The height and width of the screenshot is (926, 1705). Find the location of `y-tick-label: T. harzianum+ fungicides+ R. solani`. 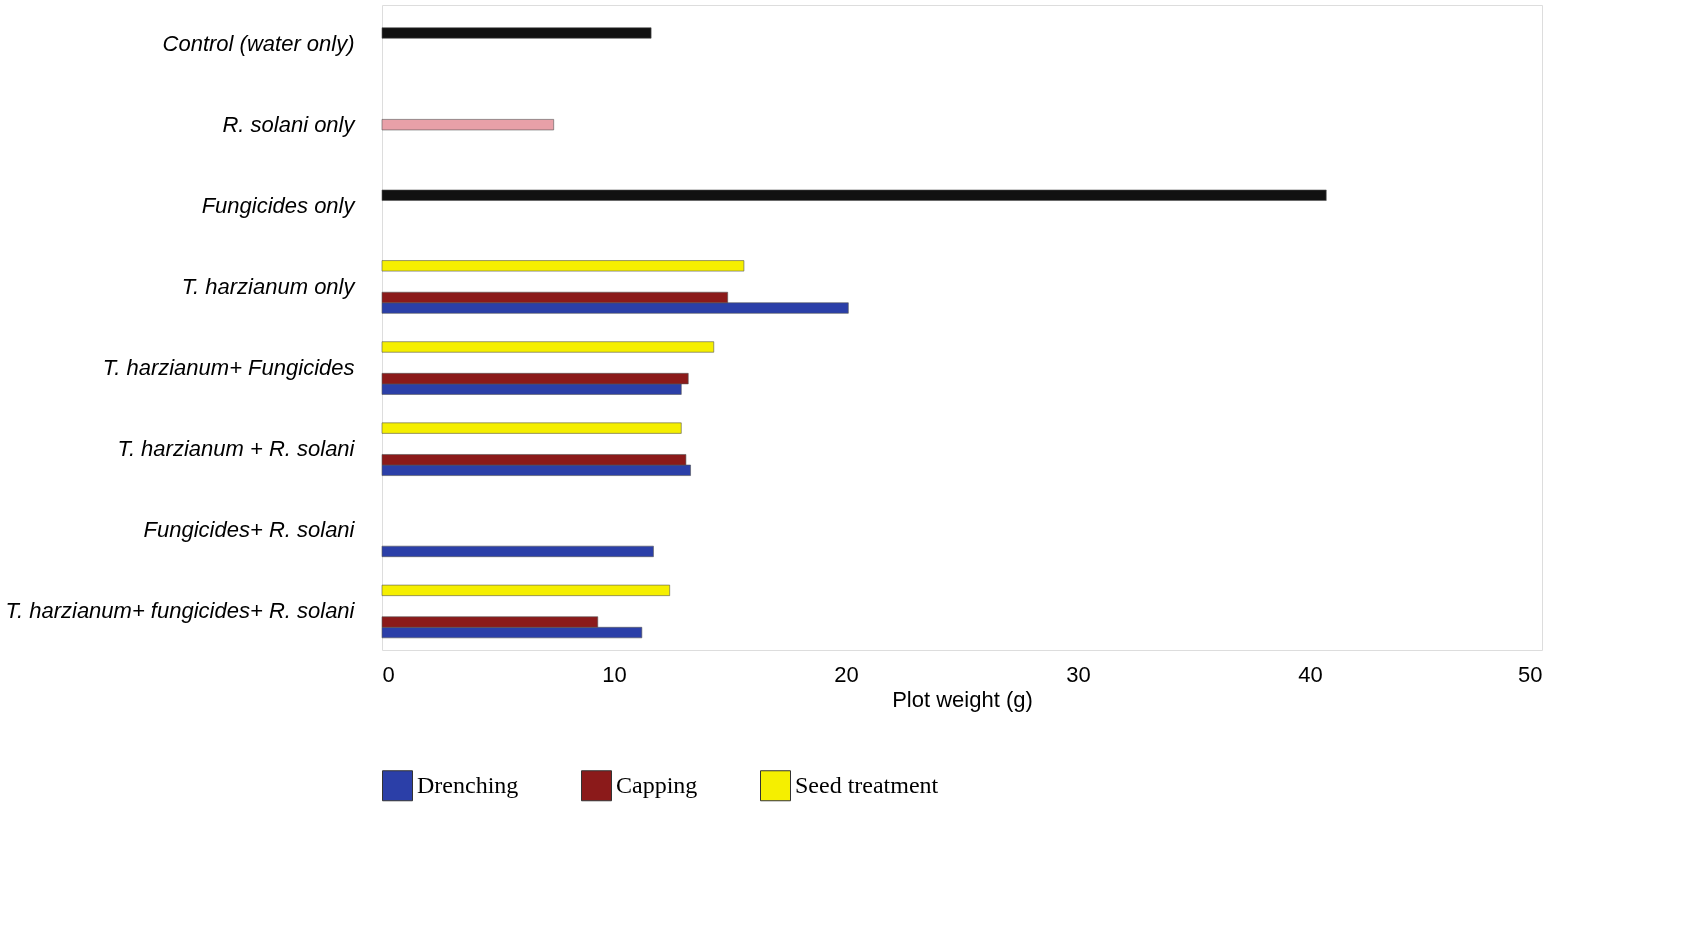

y-tick-label: T. harzianum+ fungicides+ R. solani is located at coordinates (180, 611).